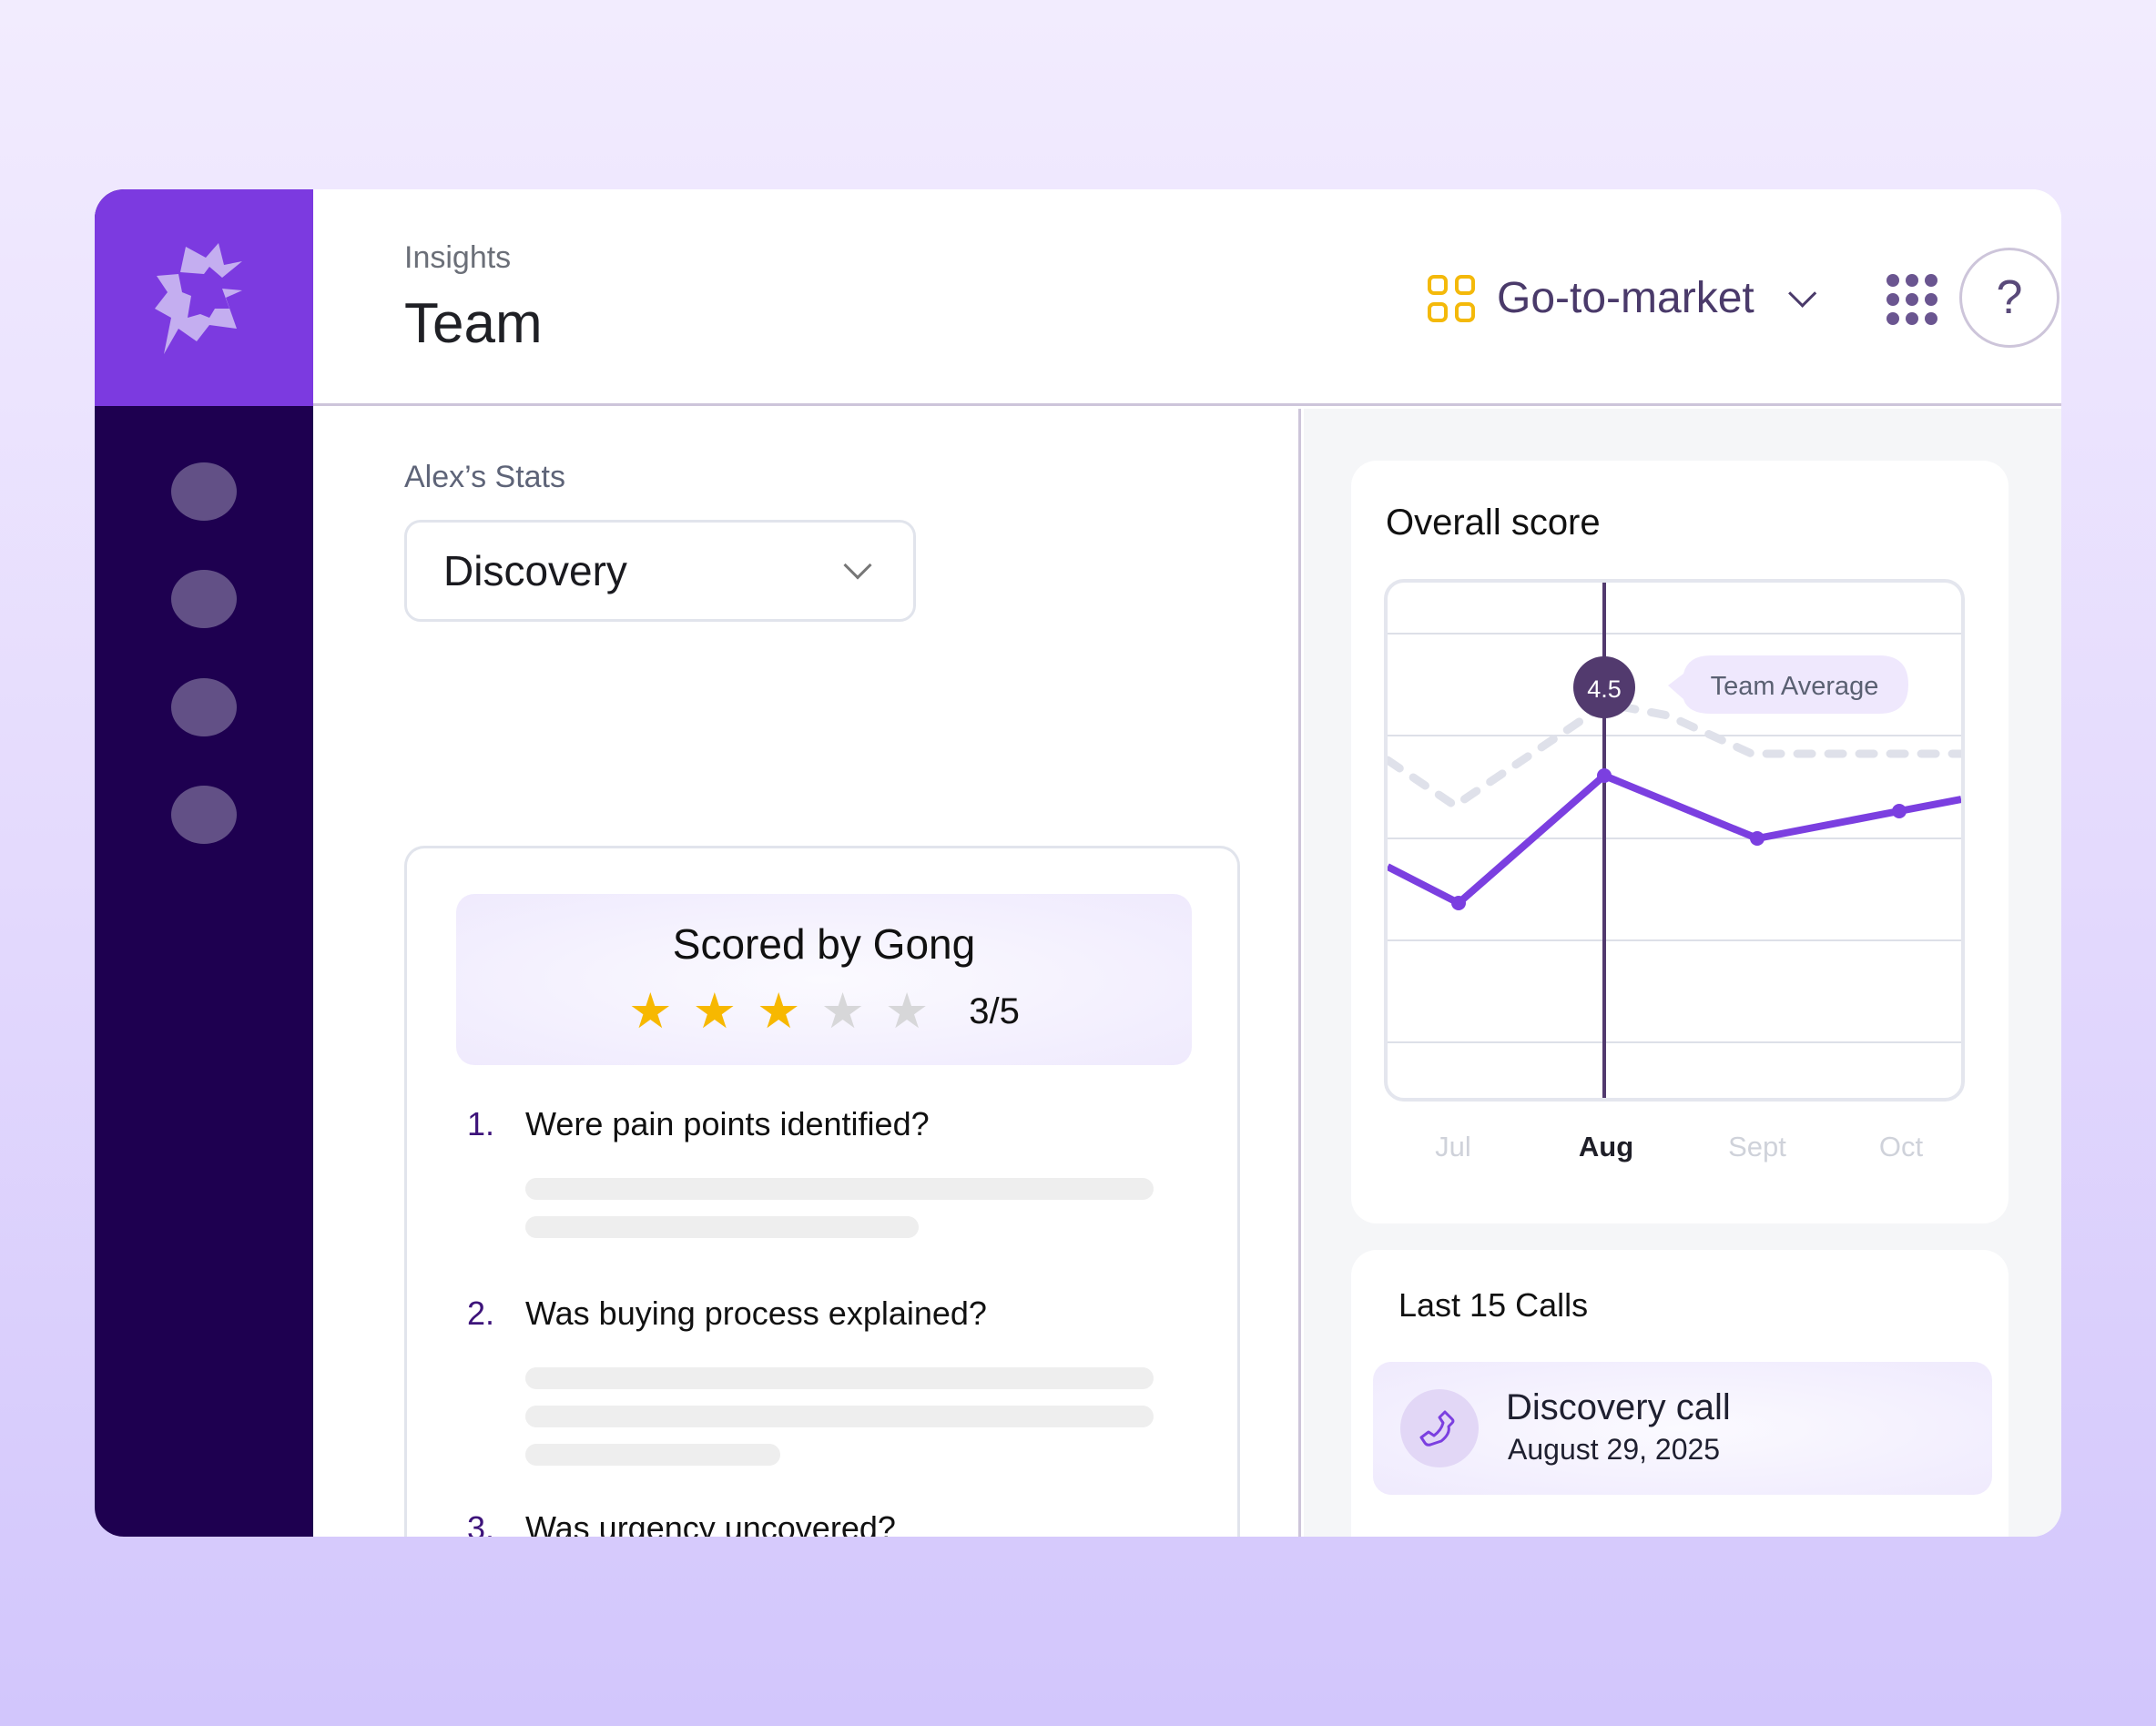 This screenshot has height=1726, width=2156. I want to click on svg-text: Team Average, so click(1795, 686).